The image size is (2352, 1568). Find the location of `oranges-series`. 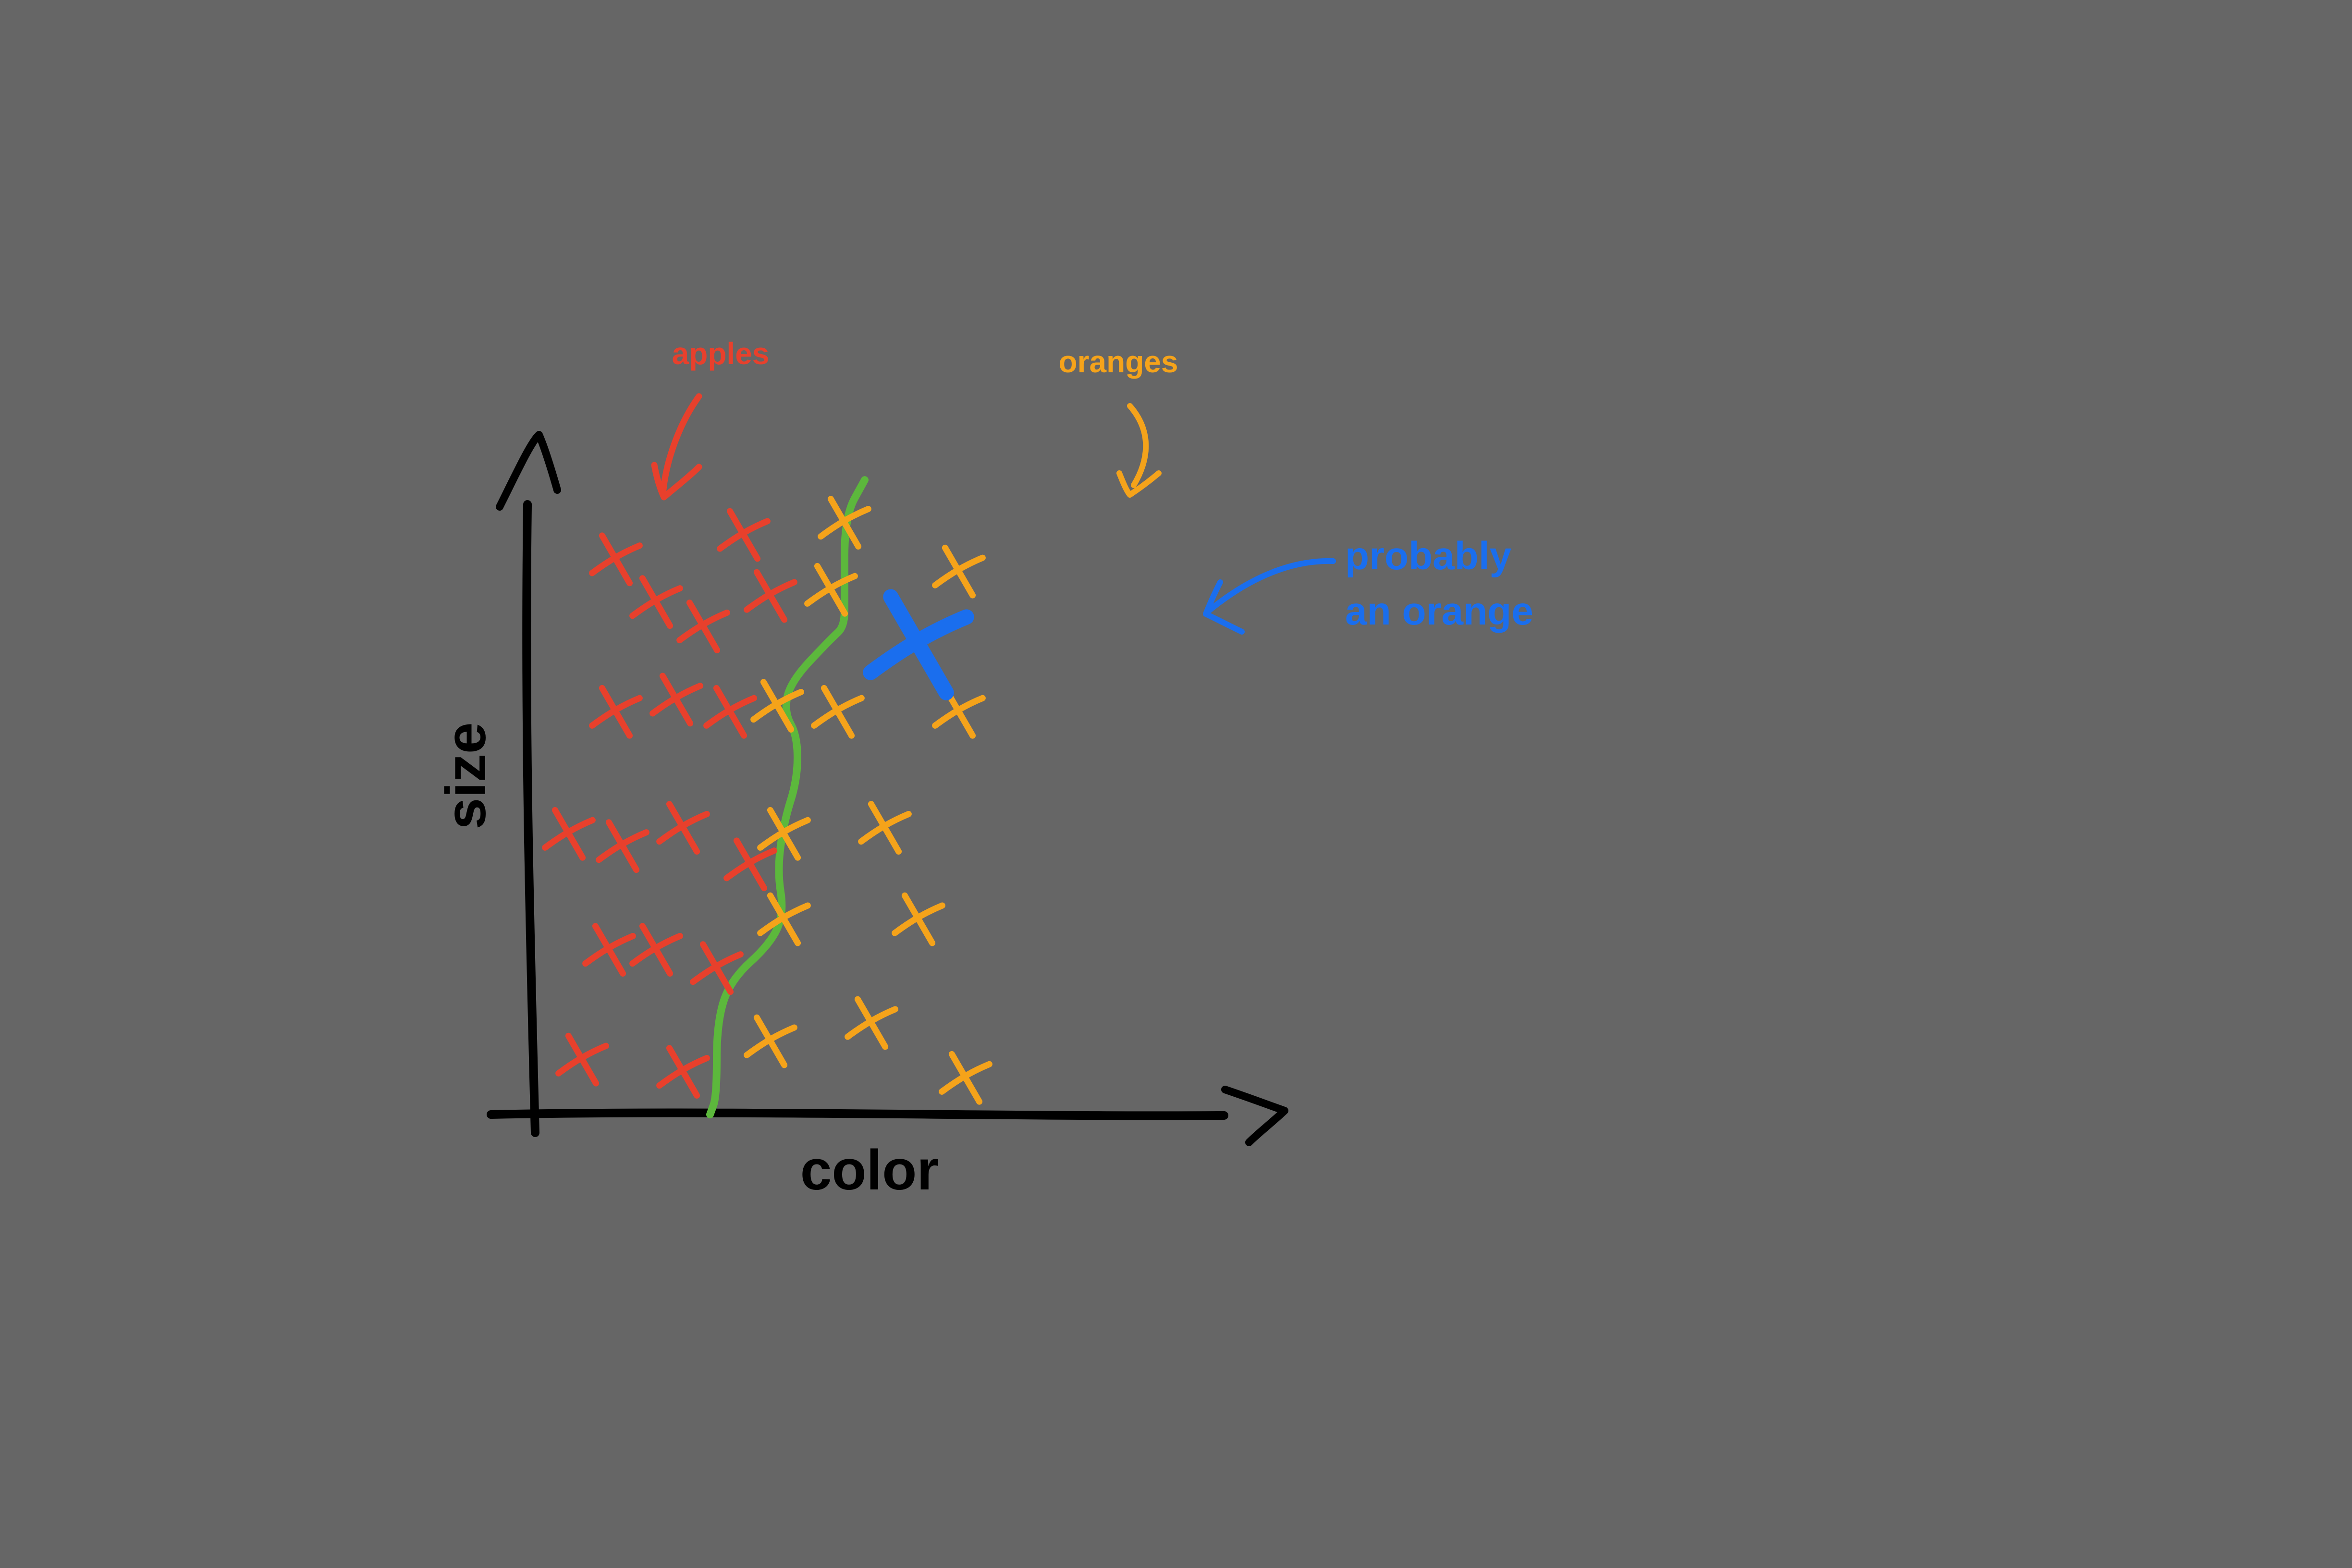

oranges-series is located at coordinates (868, 801).